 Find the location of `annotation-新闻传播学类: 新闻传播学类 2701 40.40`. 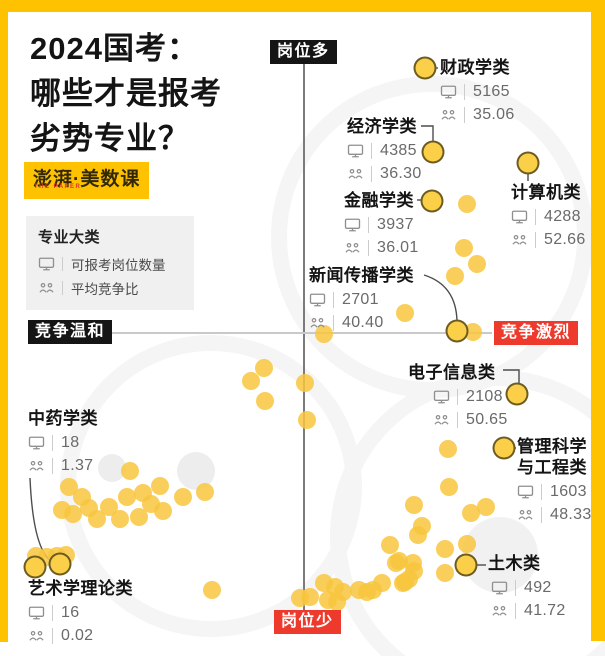

annotation-新闻传播学类: 新闻传播学类 2701 40.40 is located at coordinates (361, 298).